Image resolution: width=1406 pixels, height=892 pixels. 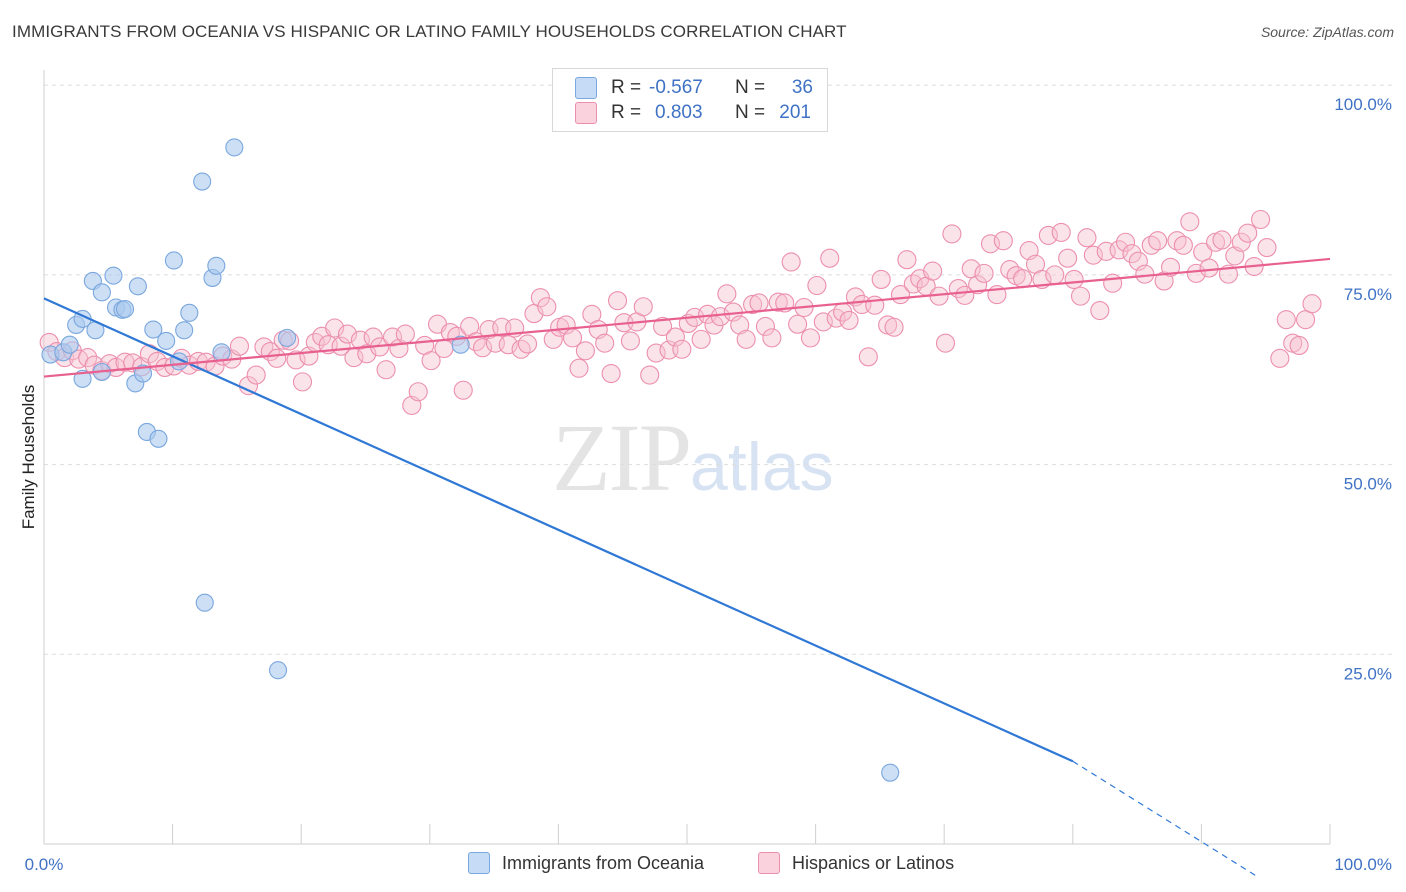 What do you see at coordinates (1165, 819) in the screenshot?
I see `trend-line-oceania-extension` at bounding box center [1165, 819].